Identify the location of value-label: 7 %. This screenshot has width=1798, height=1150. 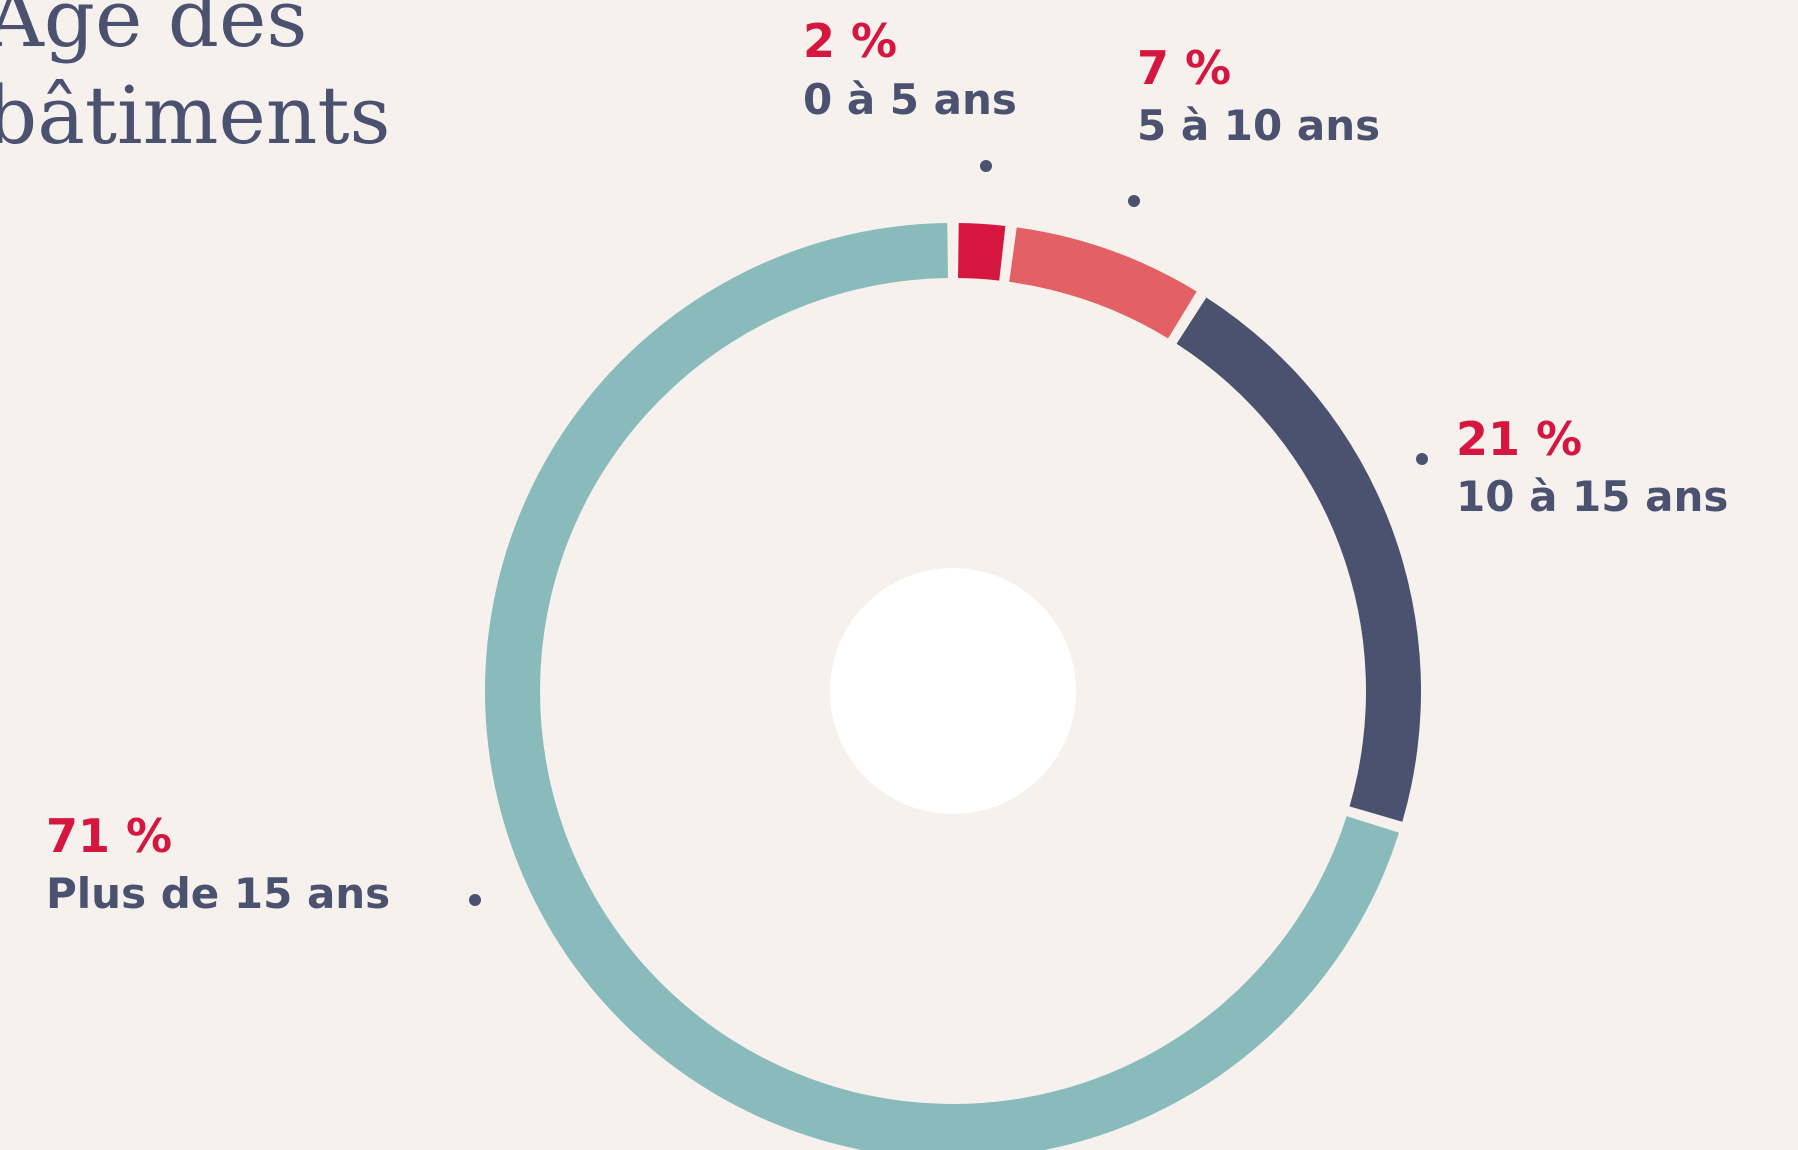
(1184, 68).